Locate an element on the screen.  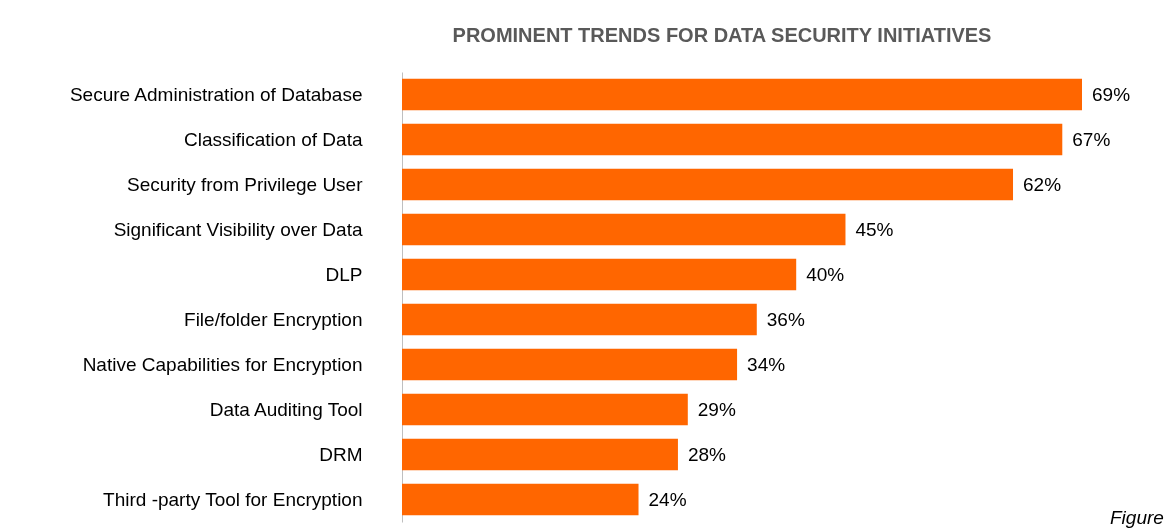
data-label: 36% is located at coordinates (785, 319).